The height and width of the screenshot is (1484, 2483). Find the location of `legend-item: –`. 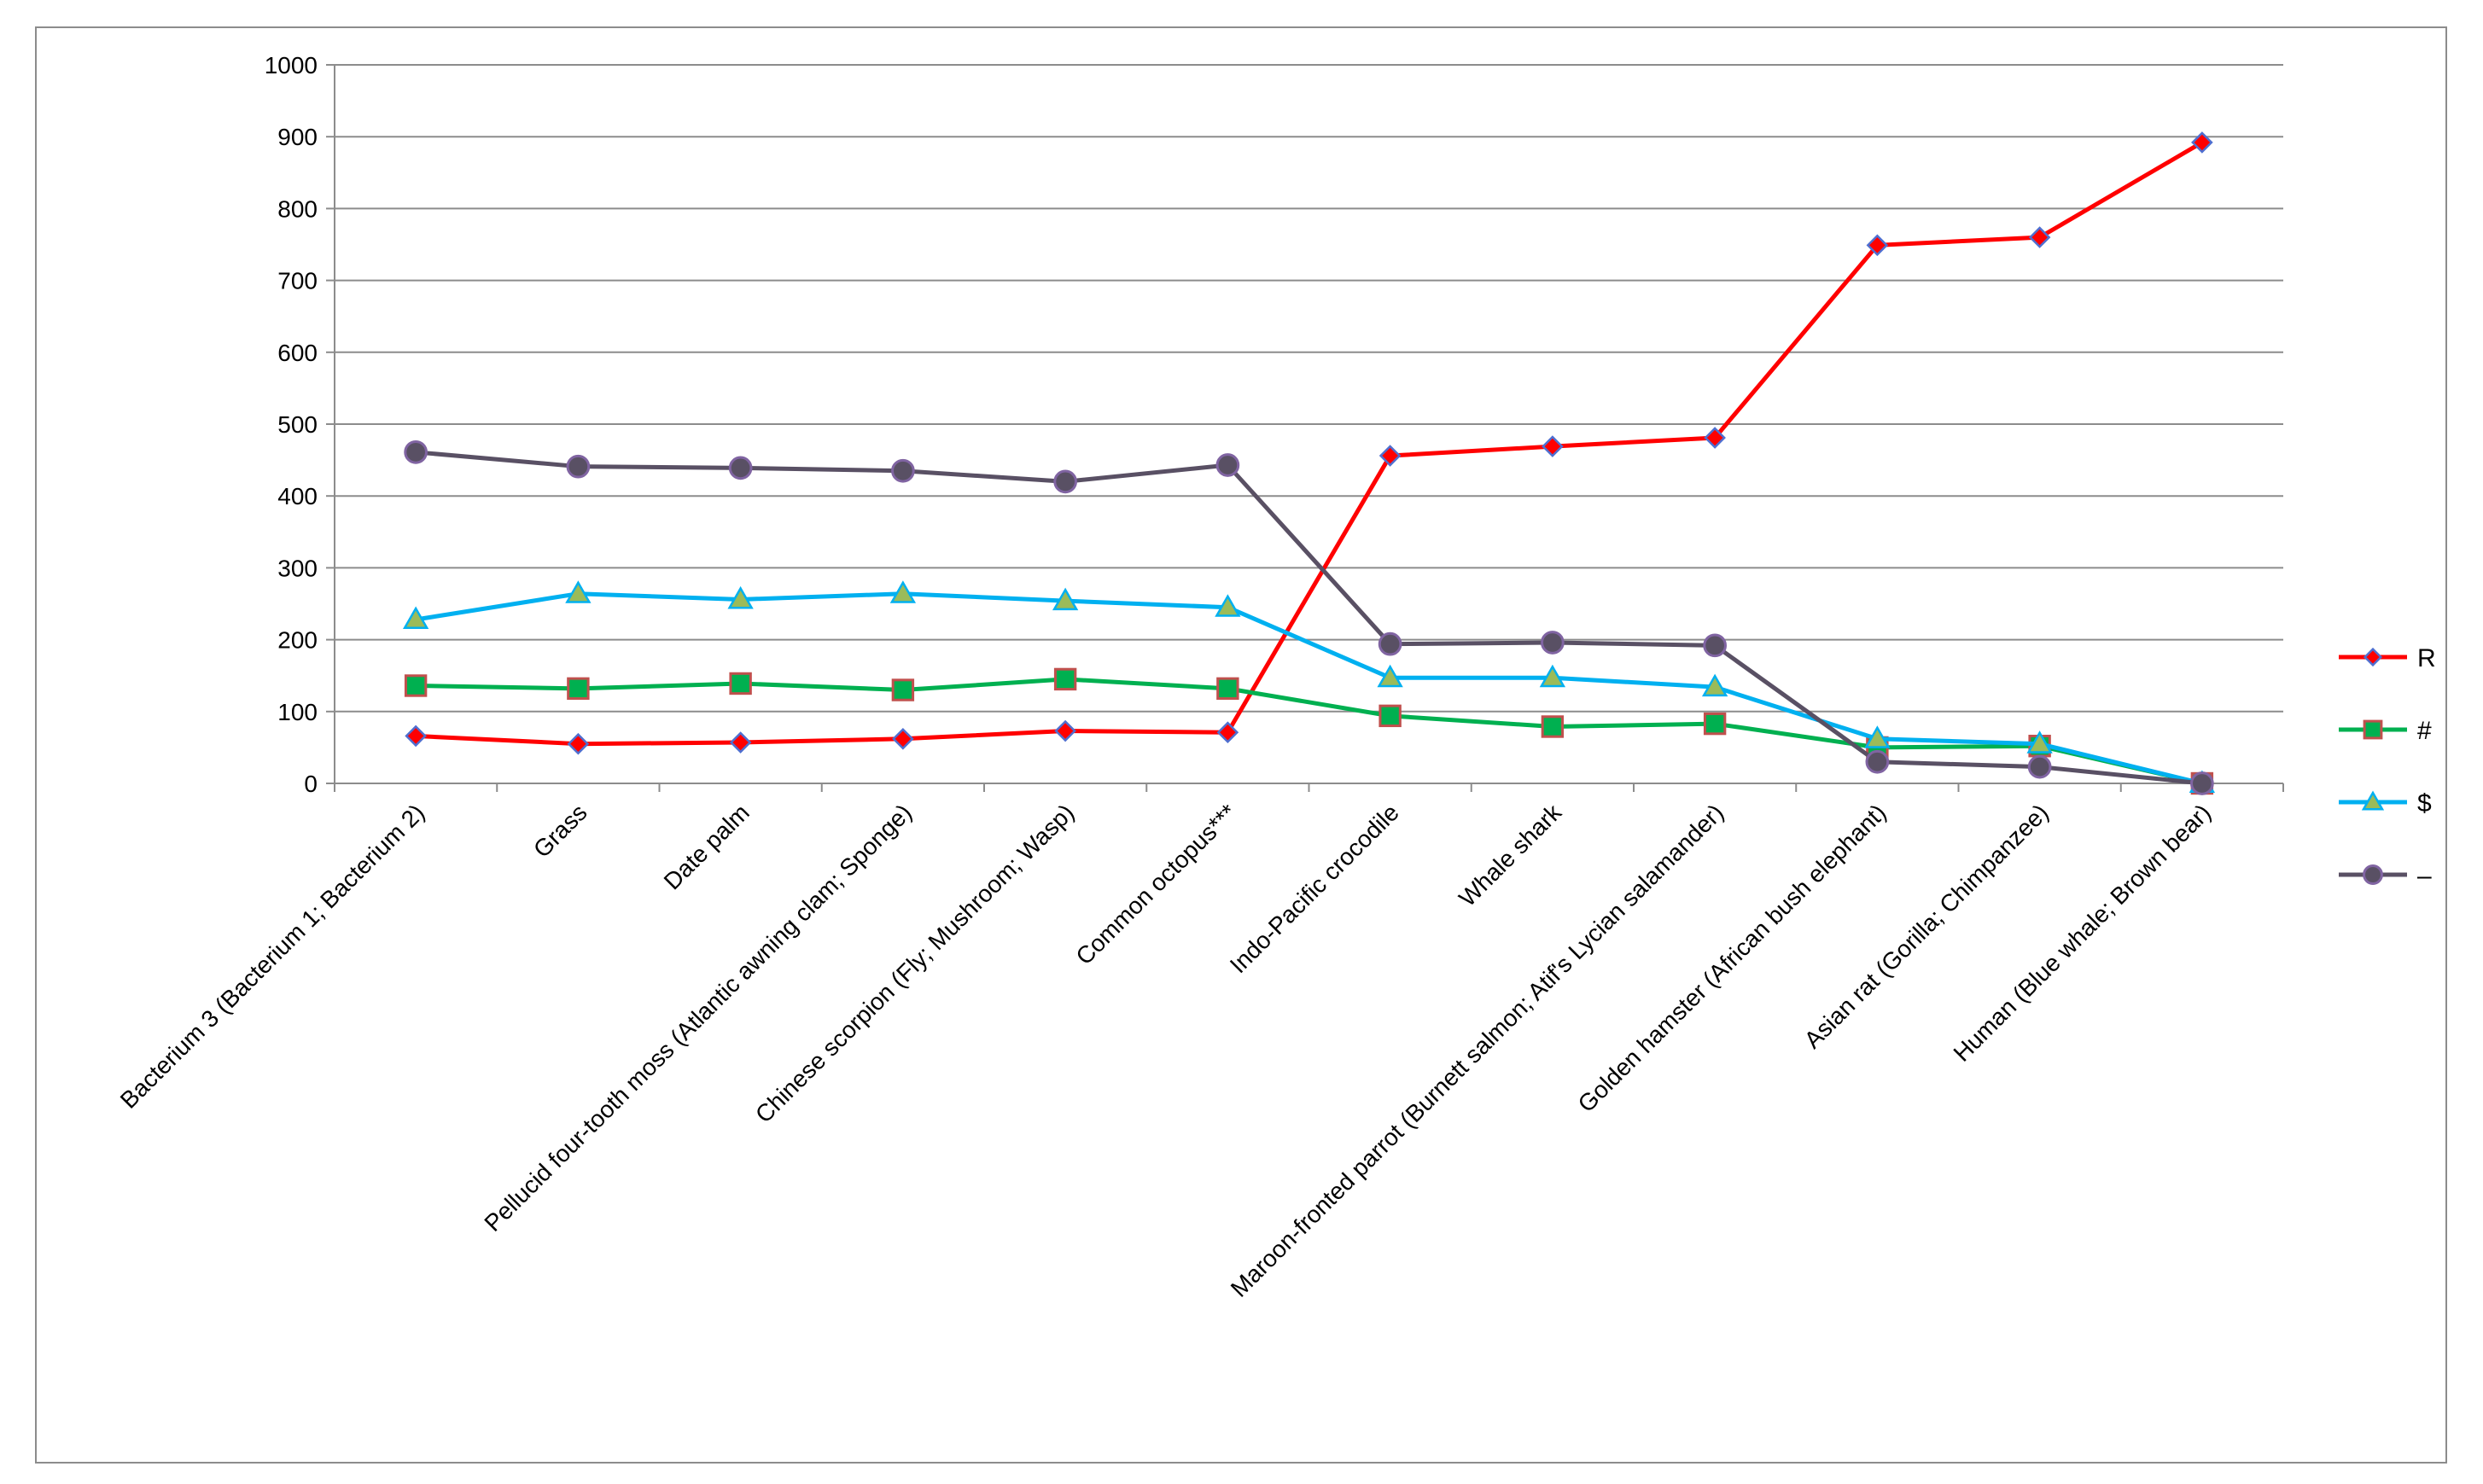

legend-item: – is located at coordinates (2385, 876).